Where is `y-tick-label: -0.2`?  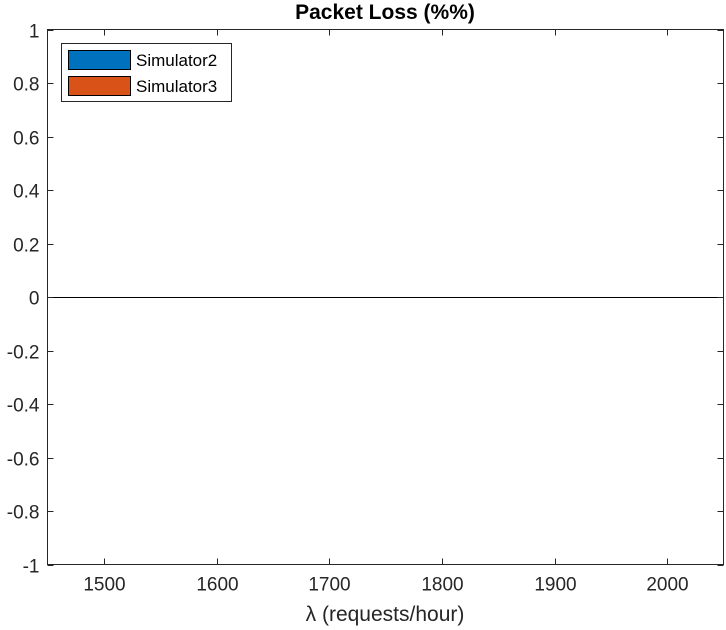
y-tick-label: -0.2 is located at coordinates (23, 353).